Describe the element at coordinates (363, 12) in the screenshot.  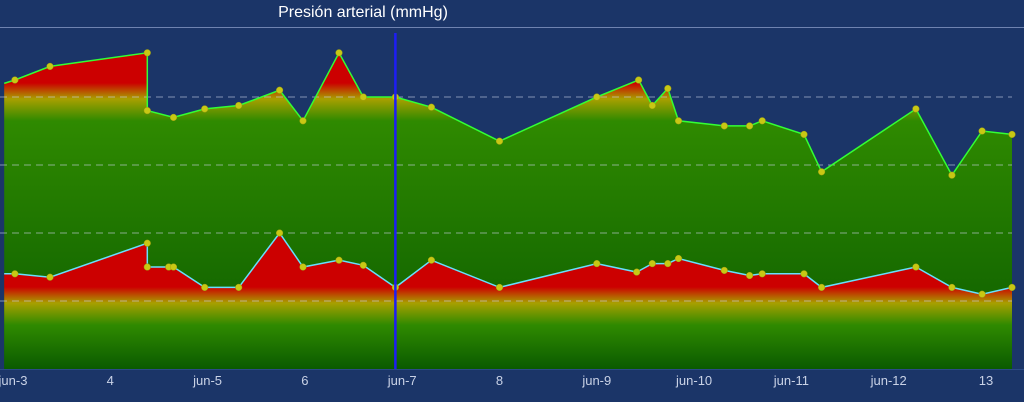
I see `chart-title: Presión arterial (mmHg)` at that location.